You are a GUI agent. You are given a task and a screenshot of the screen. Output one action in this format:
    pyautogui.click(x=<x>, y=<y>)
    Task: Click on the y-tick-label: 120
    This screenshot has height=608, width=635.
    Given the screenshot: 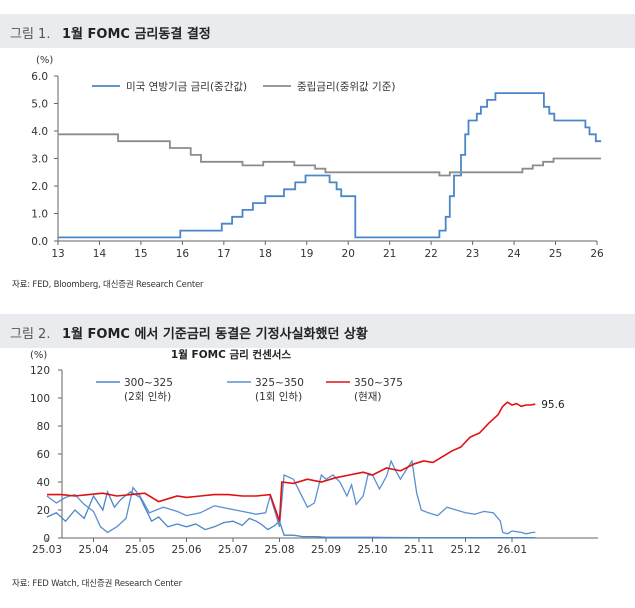 What is the action you would take?
    pyautogui.click(x=40, y=371)
    